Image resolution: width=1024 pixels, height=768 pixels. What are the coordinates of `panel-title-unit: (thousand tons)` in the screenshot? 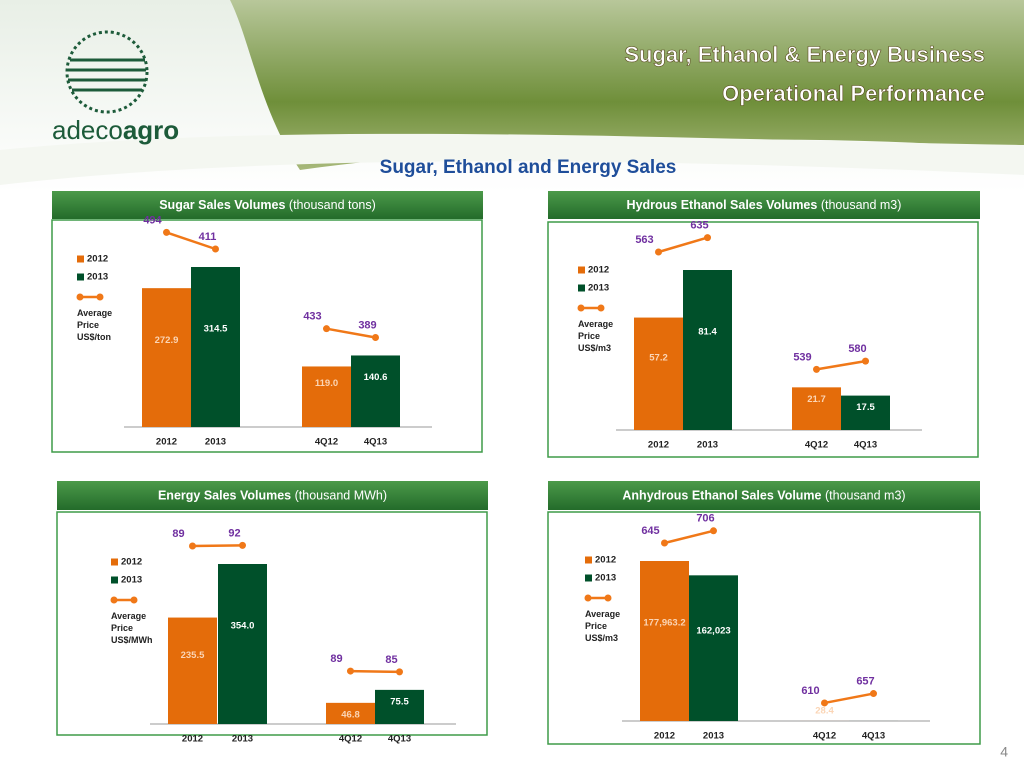 It's located at (332, 205).